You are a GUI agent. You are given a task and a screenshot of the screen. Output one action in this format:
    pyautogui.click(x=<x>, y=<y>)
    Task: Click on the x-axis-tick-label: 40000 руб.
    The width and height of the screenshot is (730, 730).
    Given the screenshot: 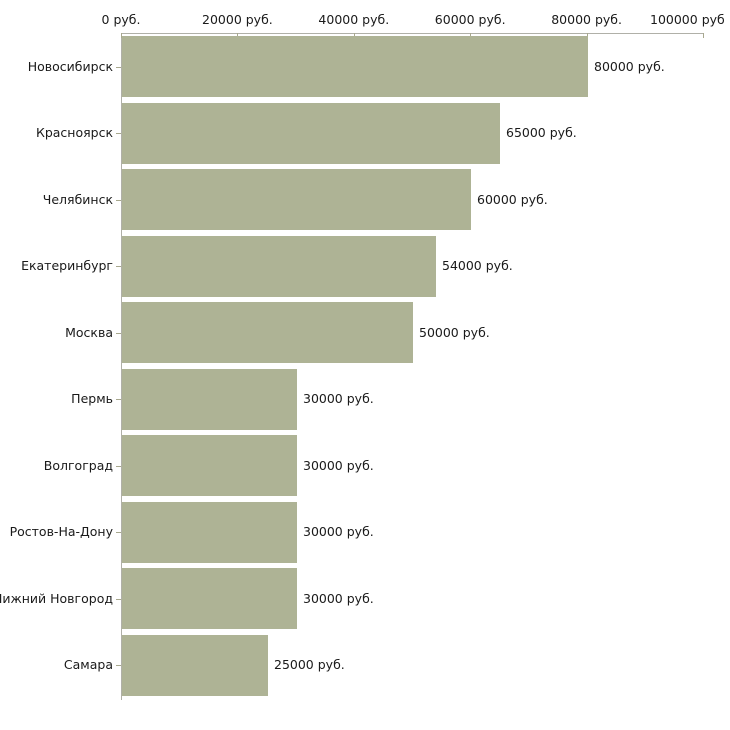 What is the action you would take?
    pyautogui.click(x=354, y=19)
    